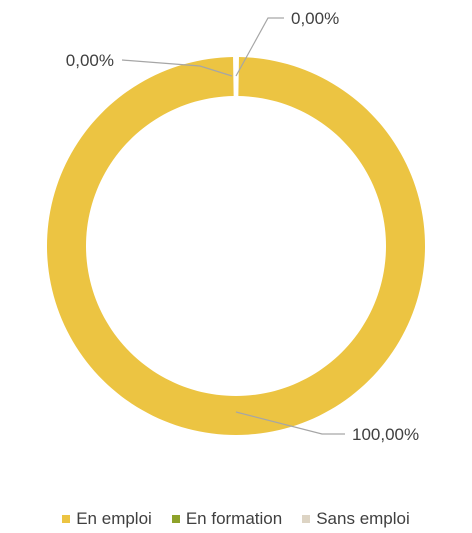 Image resolution: width=472 pixels, height=533 pixels. I want to click on data-label-en-emploi: 100,00%, so click(385, 434).